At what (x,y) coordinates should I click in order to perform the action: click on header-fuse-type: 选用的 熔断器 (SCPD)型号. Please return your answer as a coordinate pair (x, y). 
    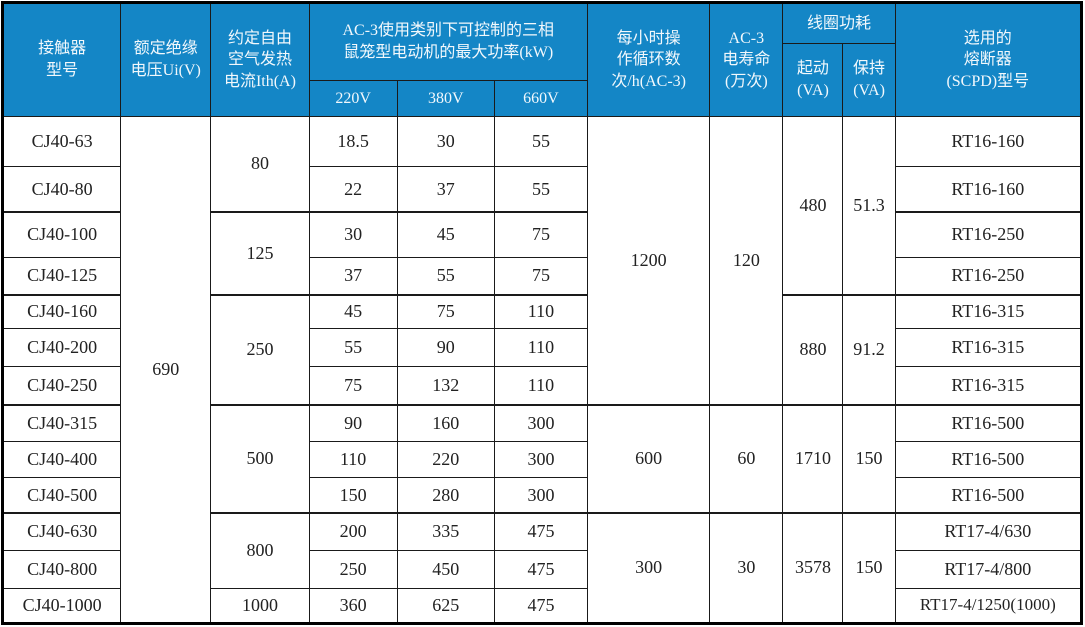
    Looking at the image, I should click on (988, 59).